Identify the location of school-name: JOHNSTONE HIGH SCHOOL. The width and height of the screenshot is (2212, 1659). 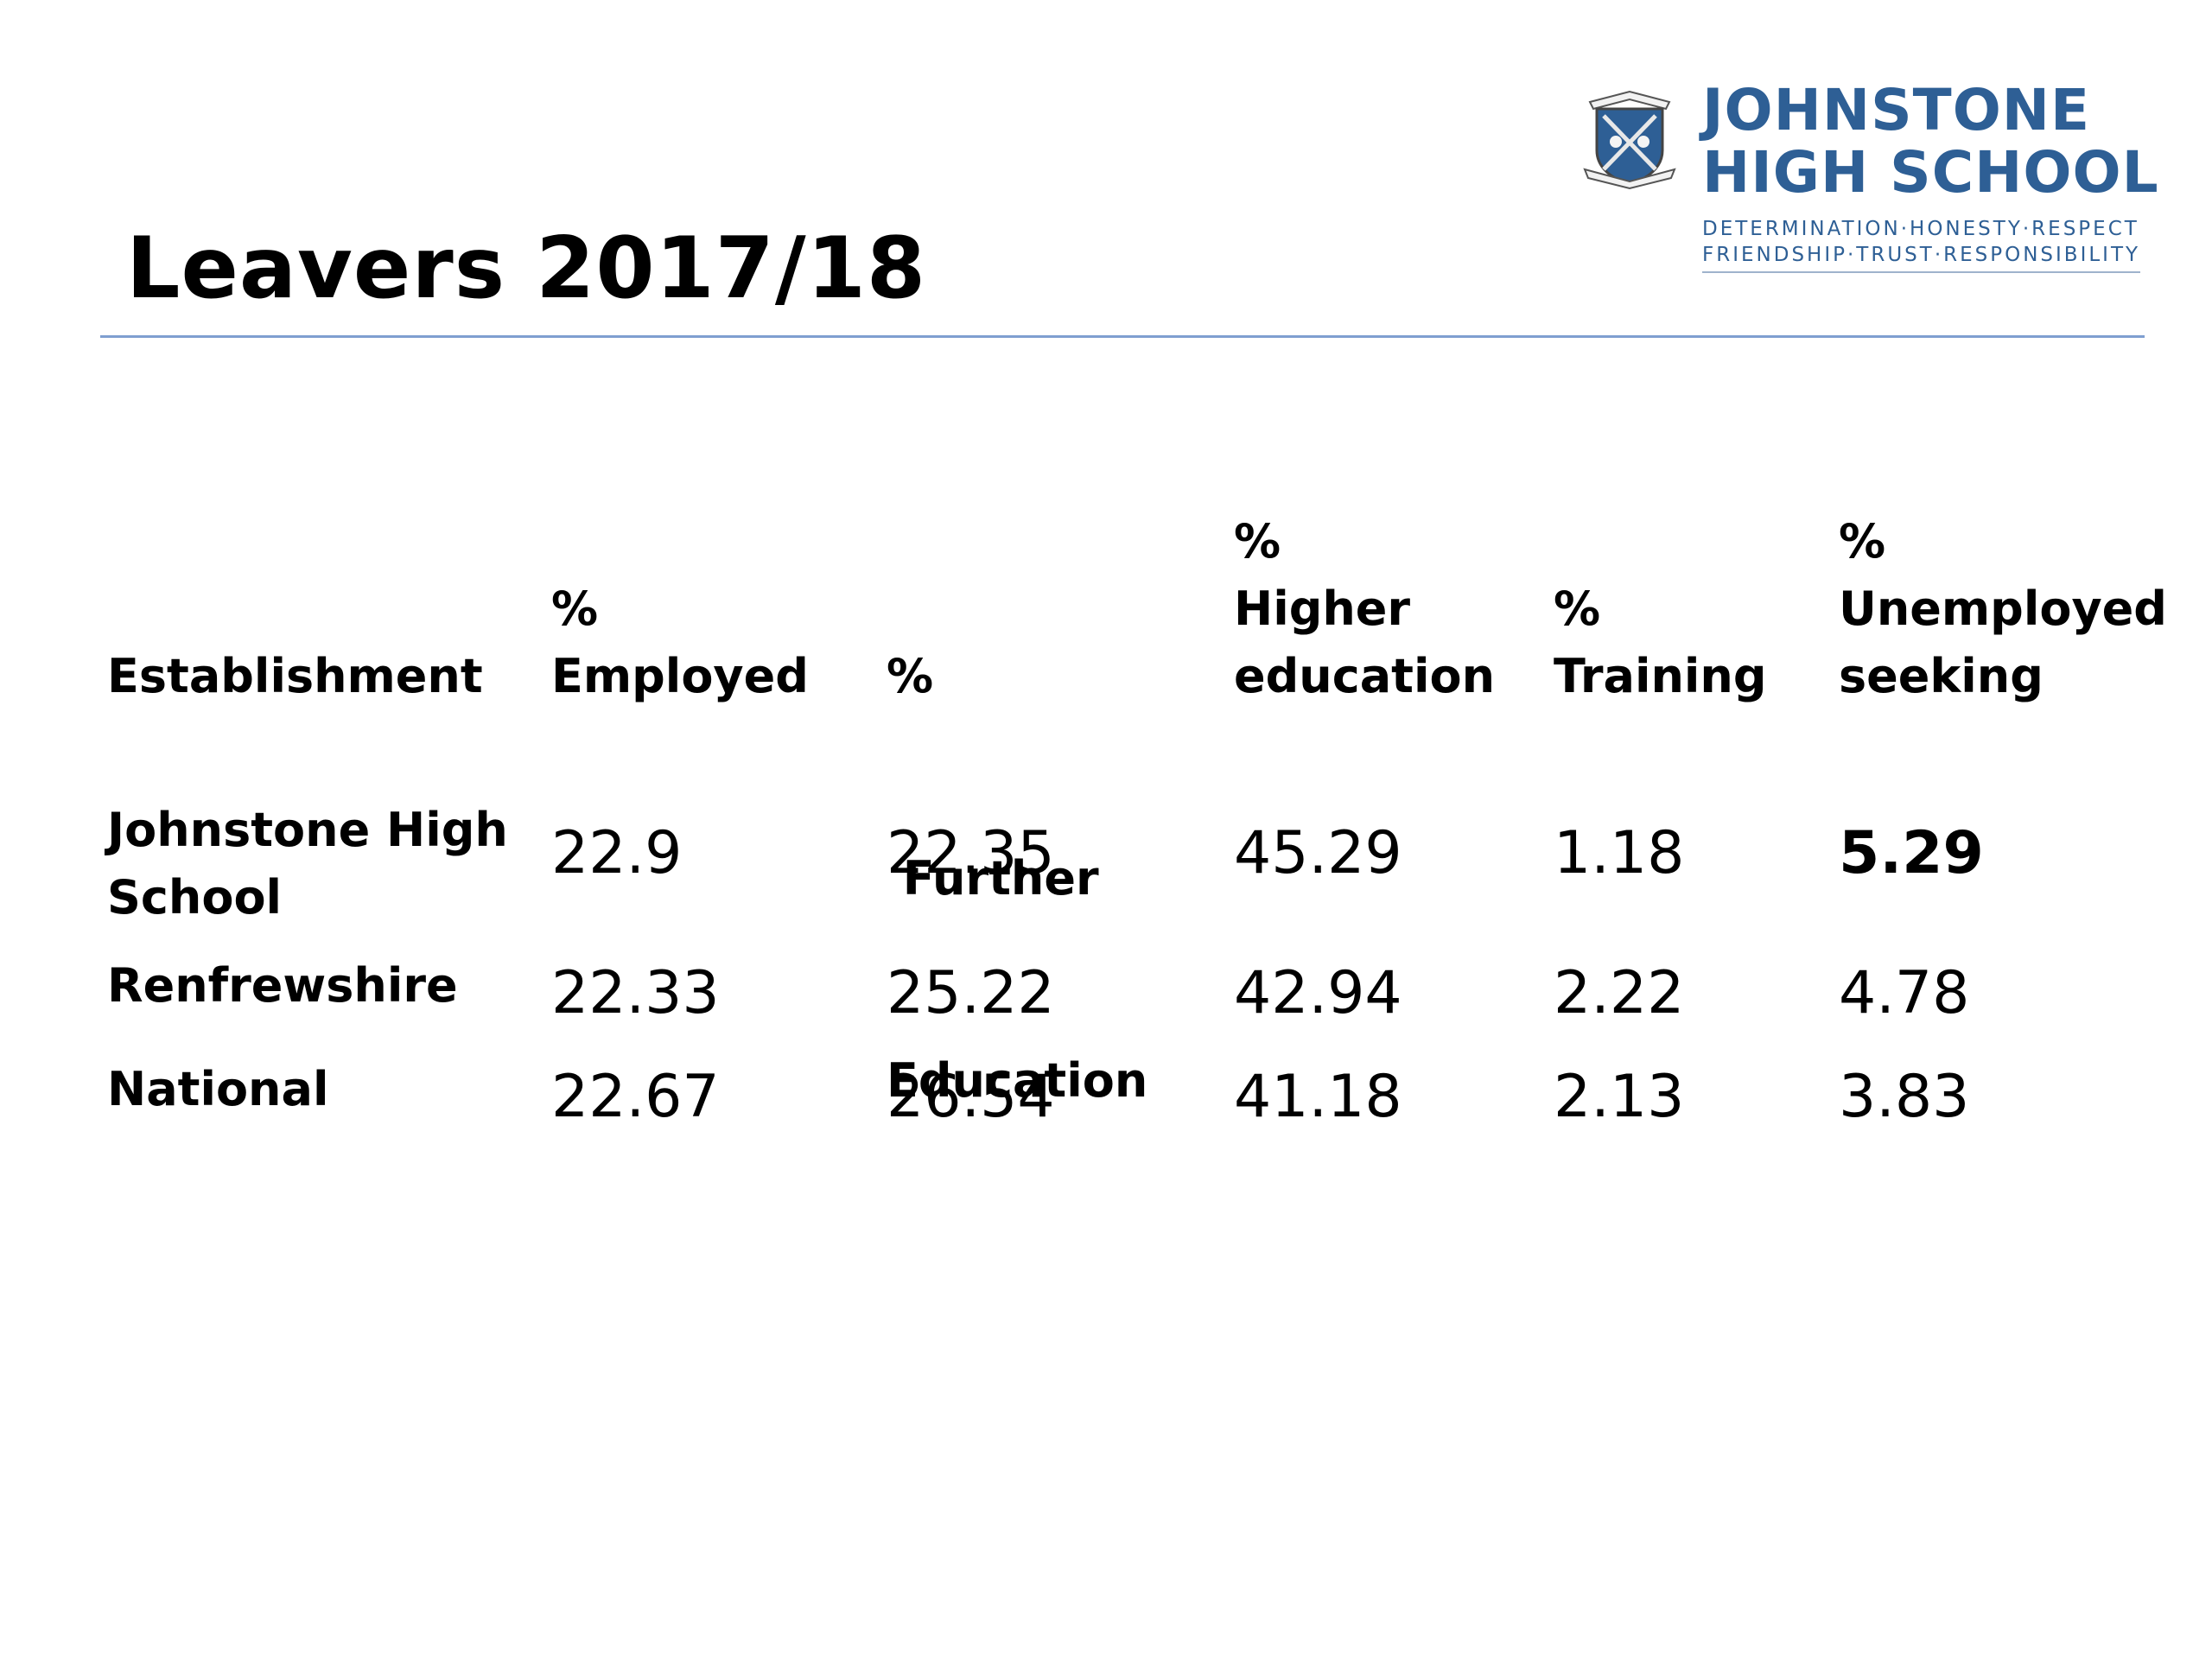
(1930, 141).